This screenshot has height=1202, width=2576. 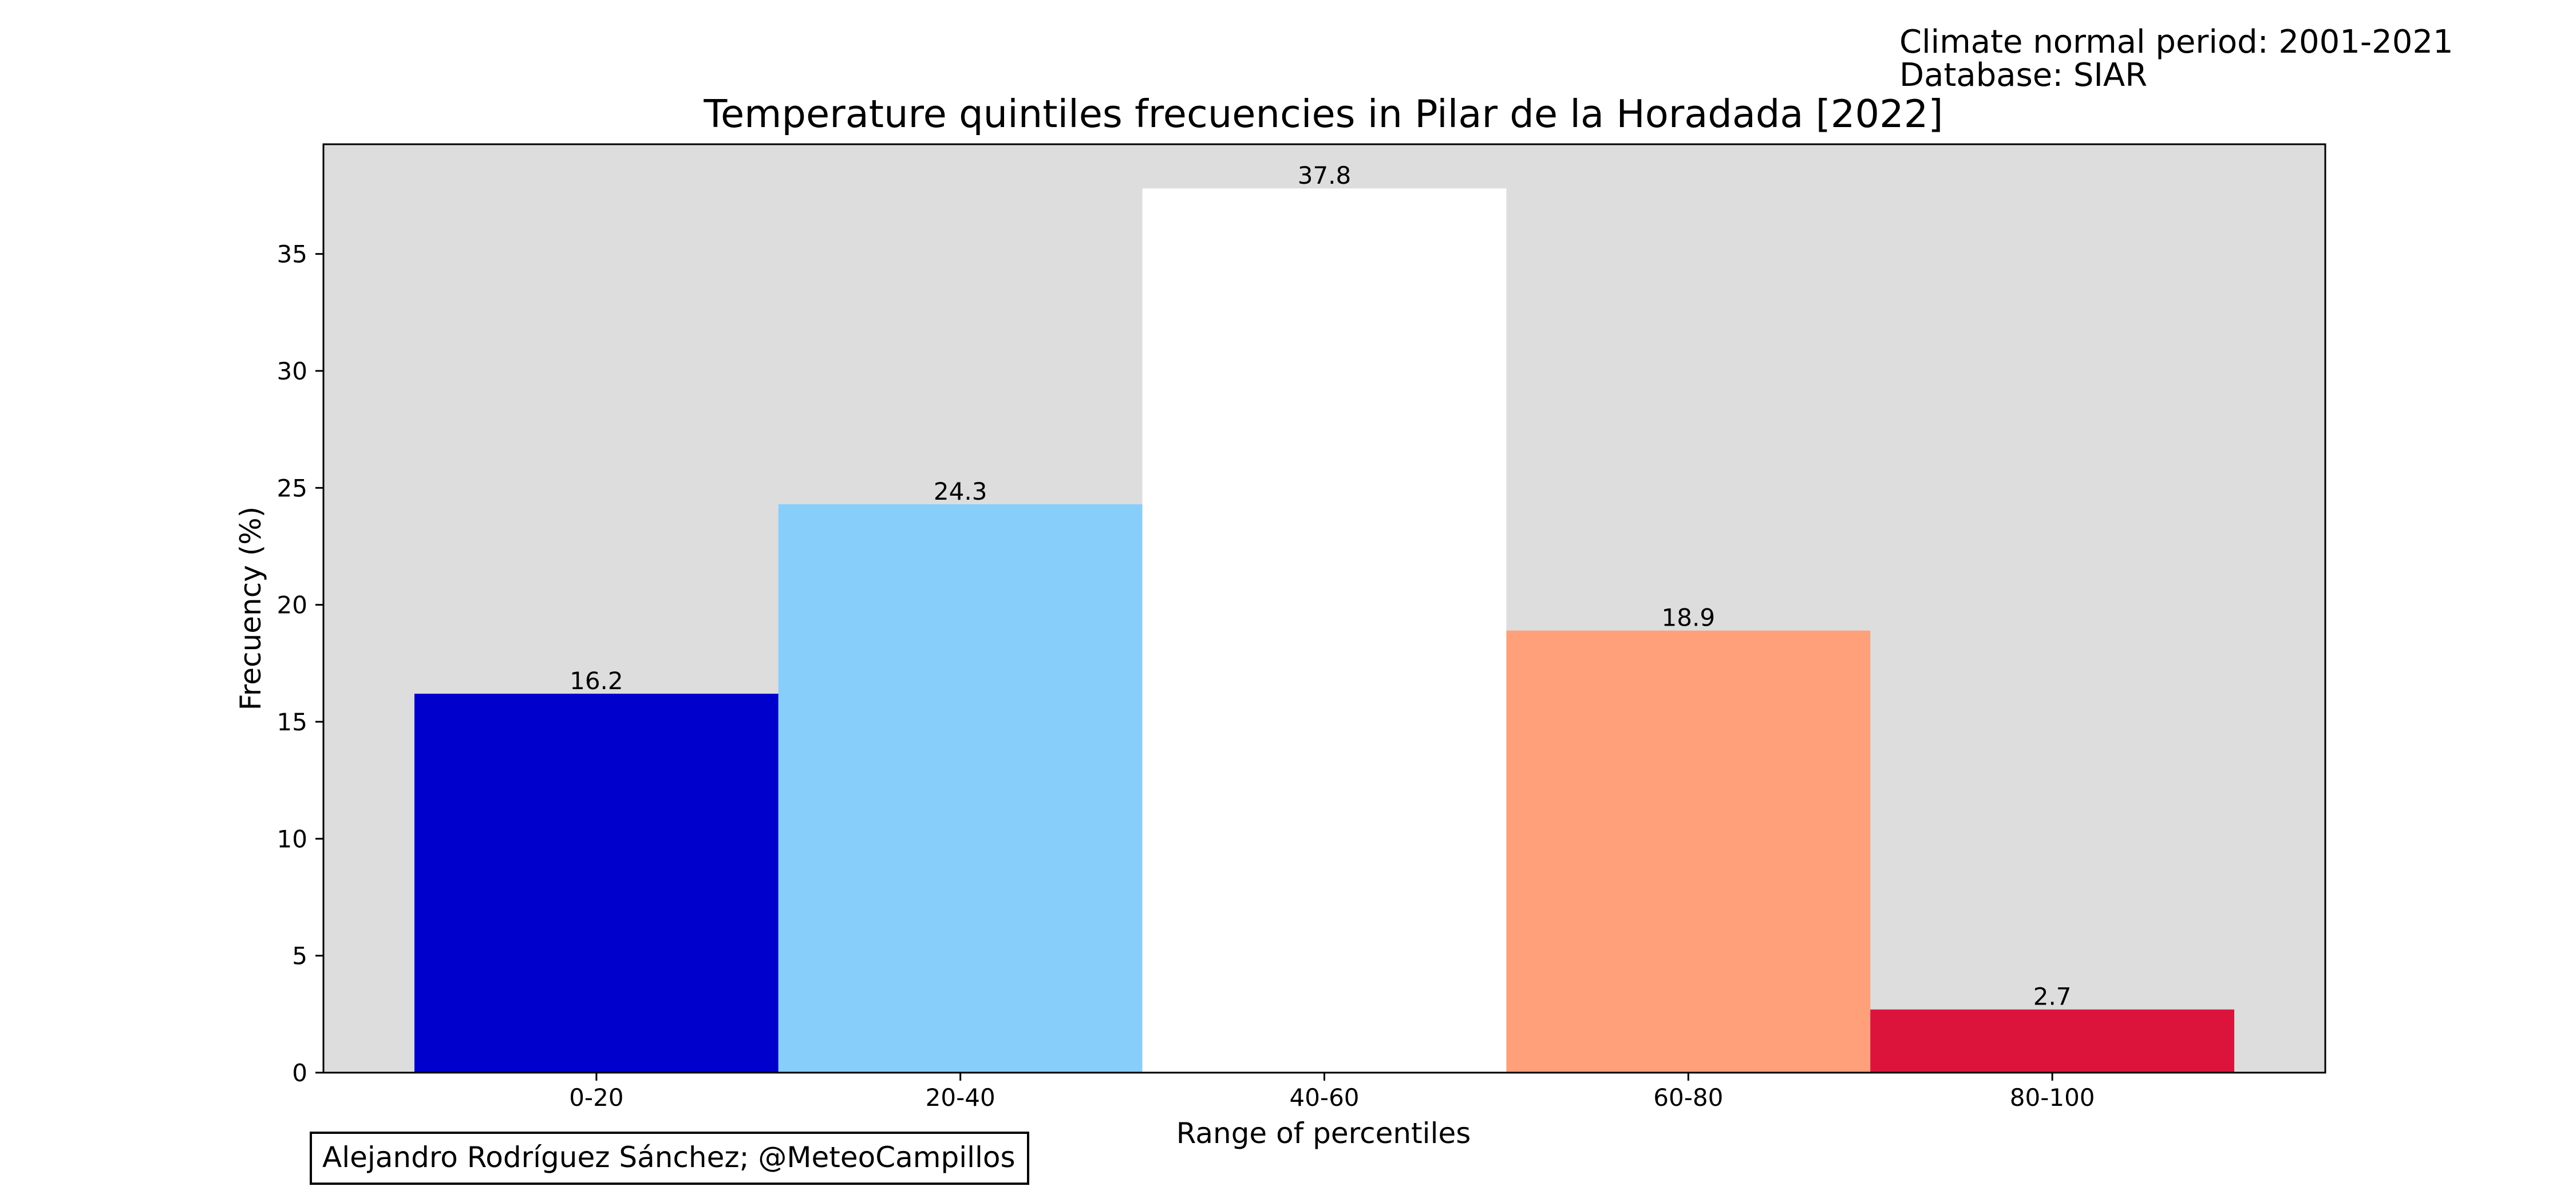 I want to click on y-tick-label-25: 25, so click(x=292, y=488).